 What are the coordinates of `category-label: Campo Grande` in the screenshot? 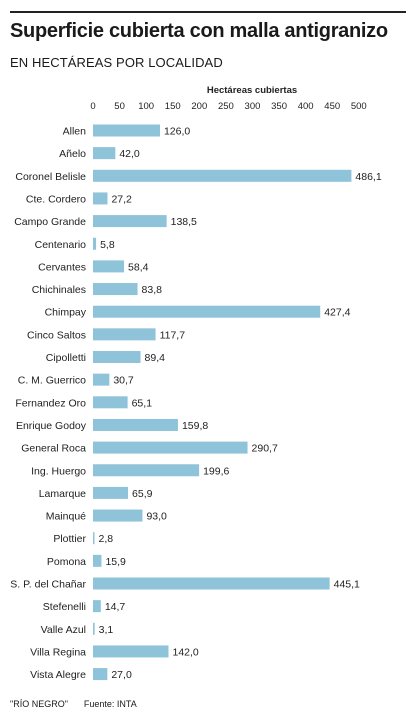 It's located at (50, 222).